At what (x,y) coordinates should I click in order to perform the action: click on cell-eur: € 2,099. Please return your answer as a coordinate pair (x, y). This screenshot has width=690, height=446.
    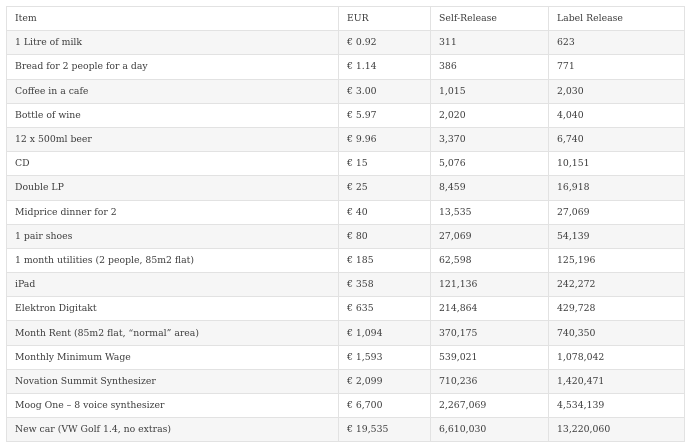
    Looking at the image, I should click on (384, 381).